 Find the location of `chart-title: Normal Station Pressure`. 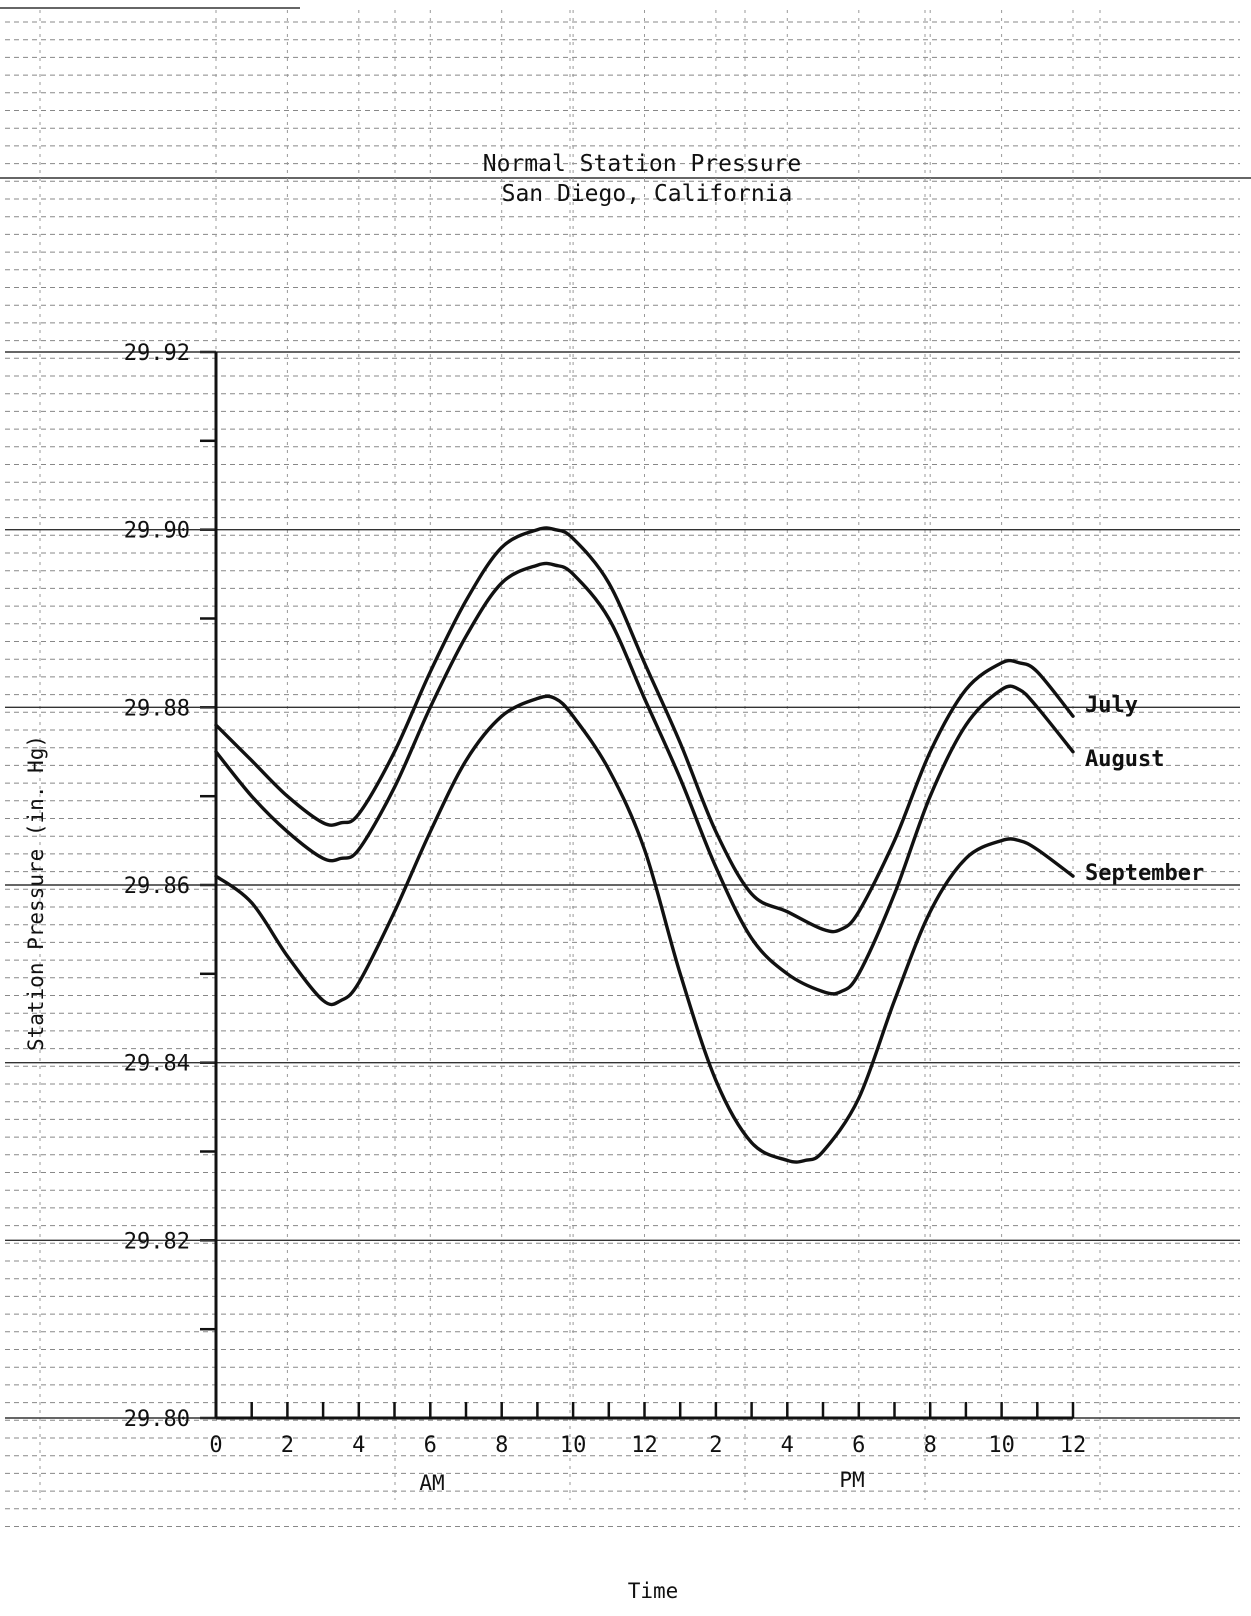

chart-title: Normal Station Pressure is located at coordinates (642, 164).